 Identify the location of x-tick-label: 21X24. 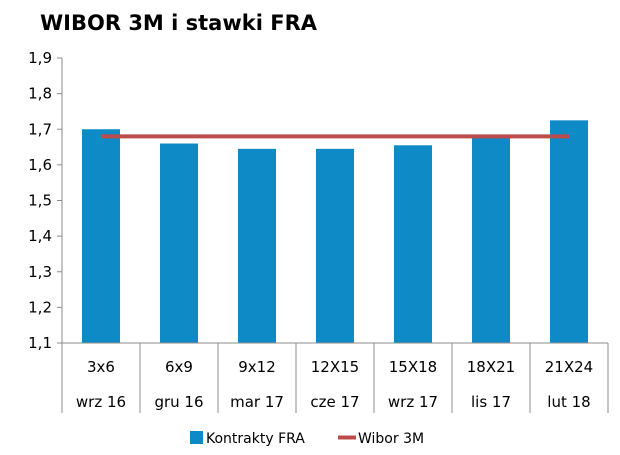
(569, 367).